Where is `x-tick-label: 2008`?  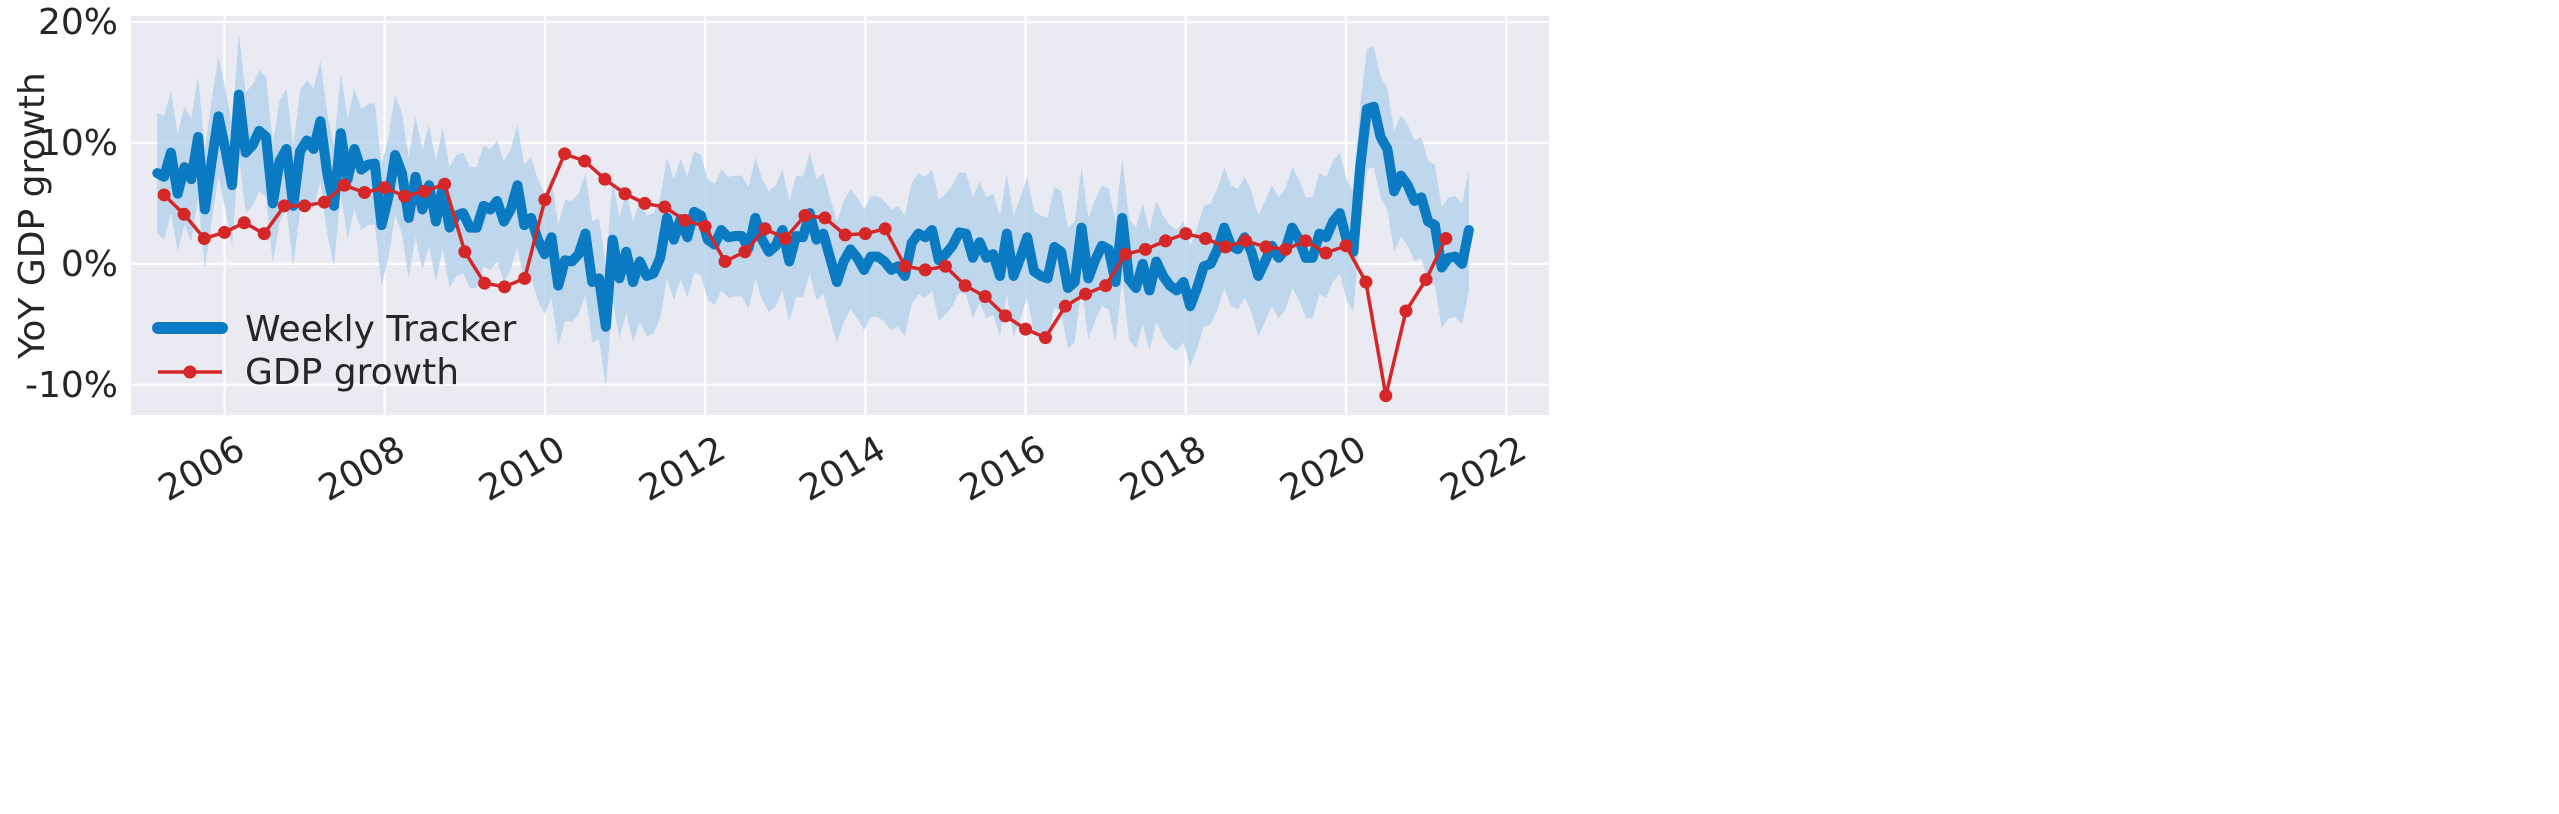
x-tick-label: 2008 is located at coordinates (362, 468).